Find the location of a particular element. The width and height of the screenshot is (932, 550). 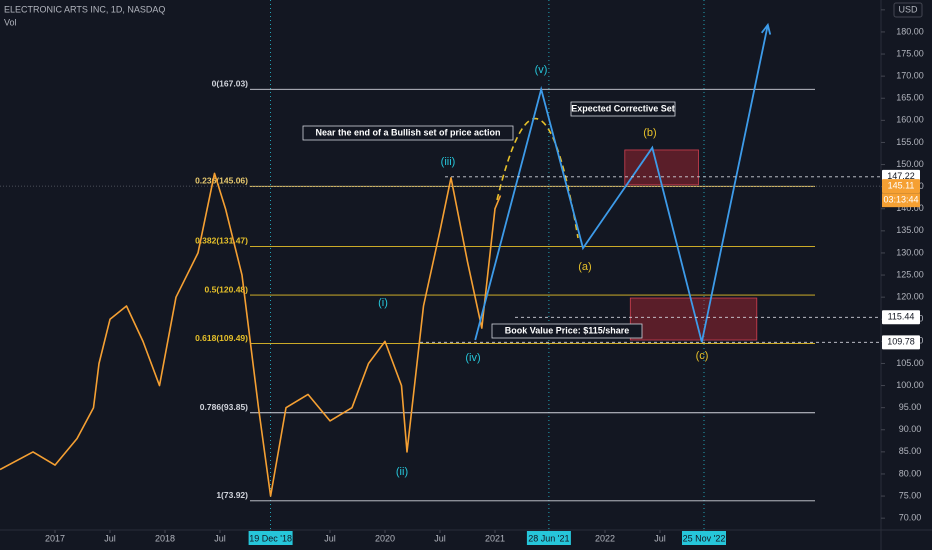

countdown-bg is located at coordinates (901, 200).